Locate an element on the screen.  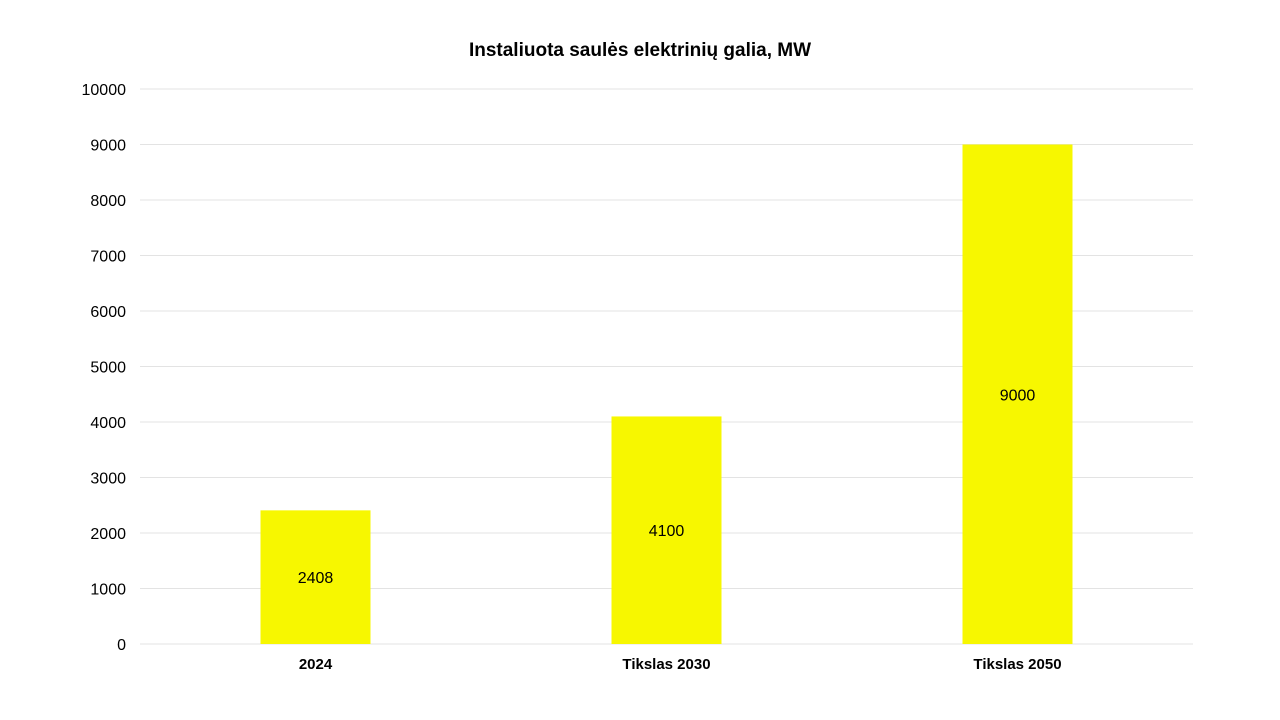
y-tick-label: 1000 is located at coordinates (108, 590).